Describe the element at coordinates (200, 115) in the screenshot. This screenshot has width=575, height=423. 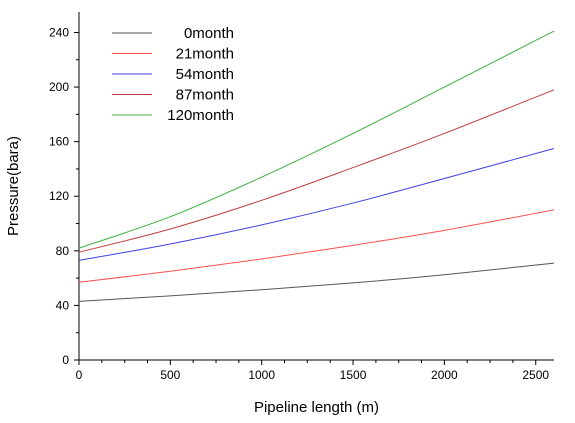
I see `legend-label-120month: 120month` at that location.